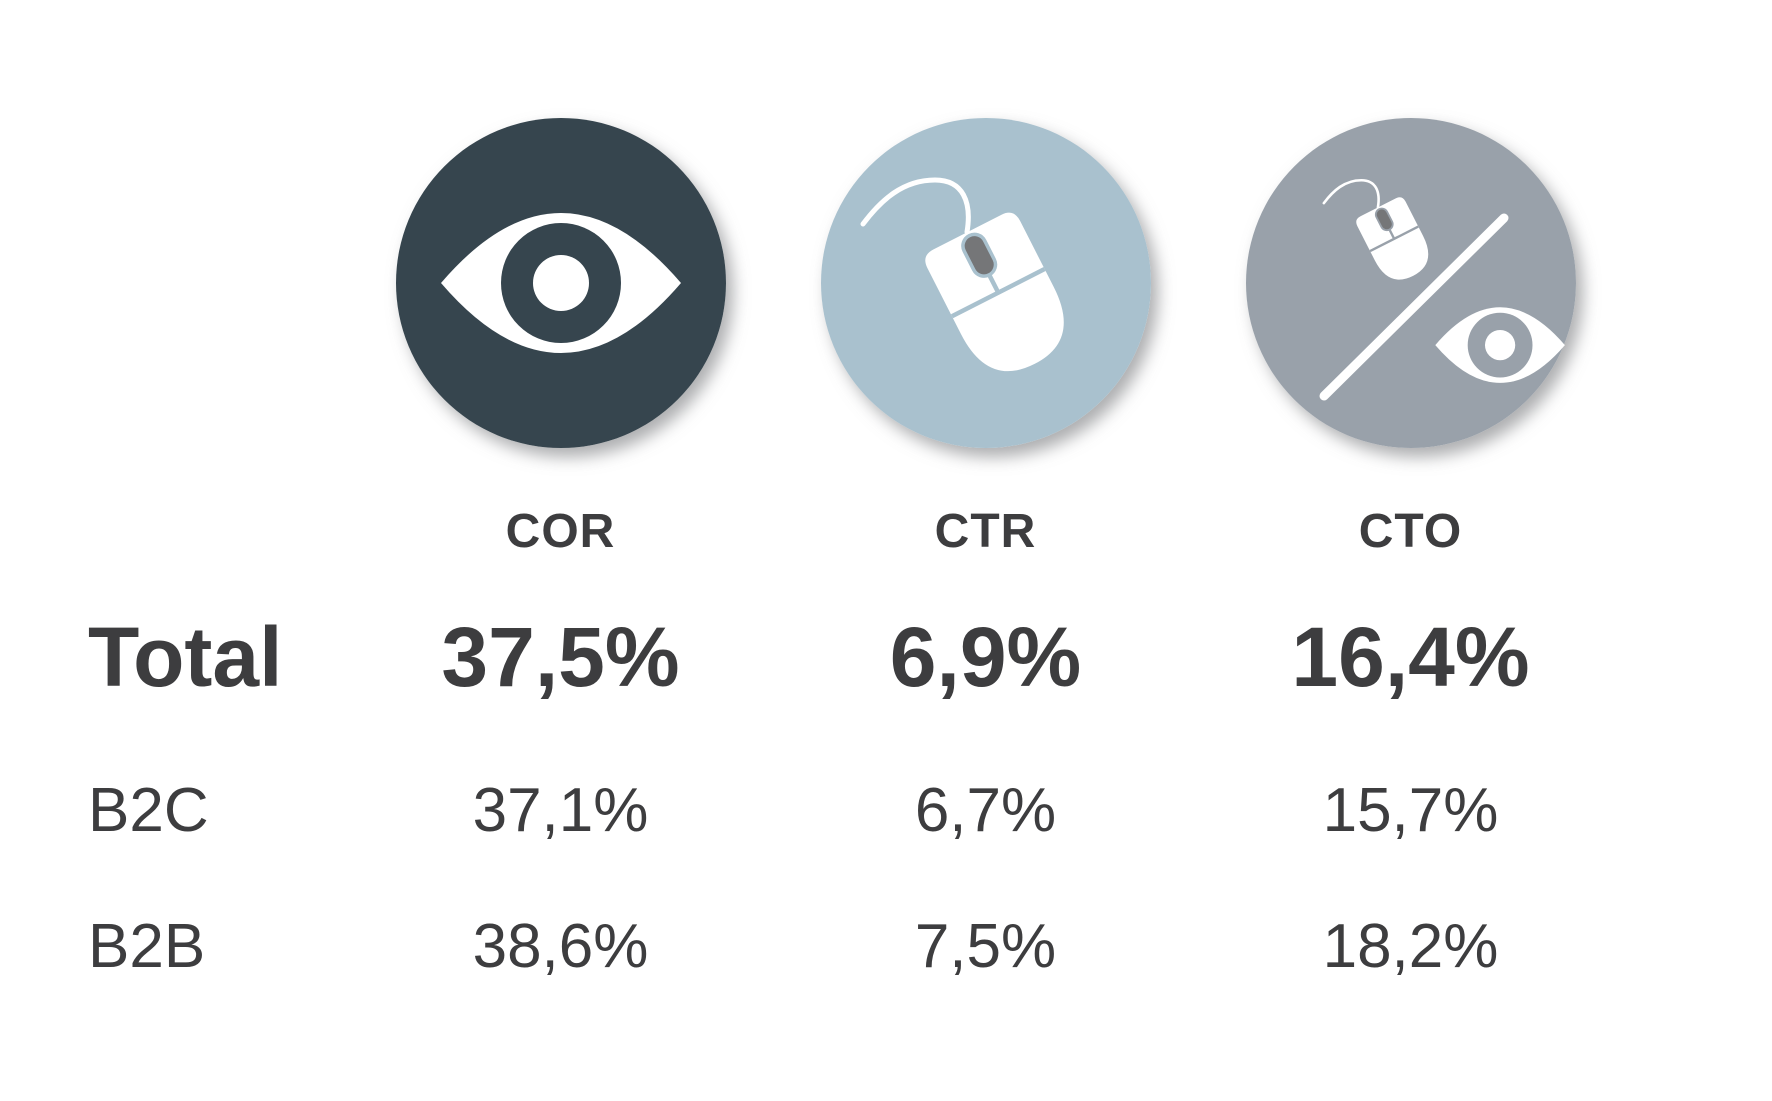 This screenshot has height=1101, width=1772. What do you see at coordinates (1410, 810) in the screenshot?
I see `cell-b2c-cto: 15,7%` at bounding box center [1410, 810].